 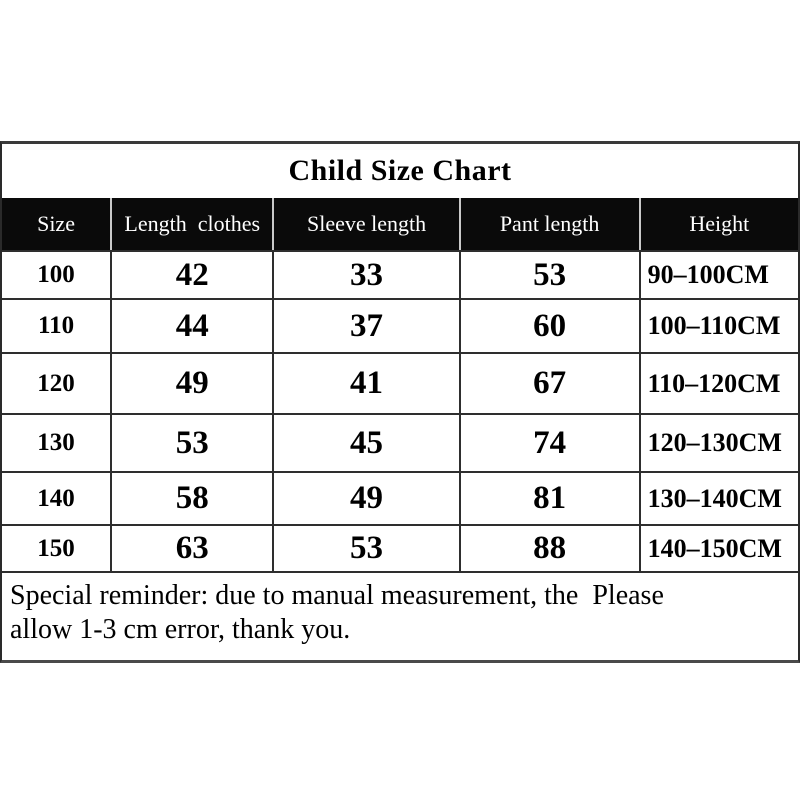 What do you see at coordinates (549, 548) in the screenshot?
I see `cell-pant: 88` at bounding box center [549, 548].